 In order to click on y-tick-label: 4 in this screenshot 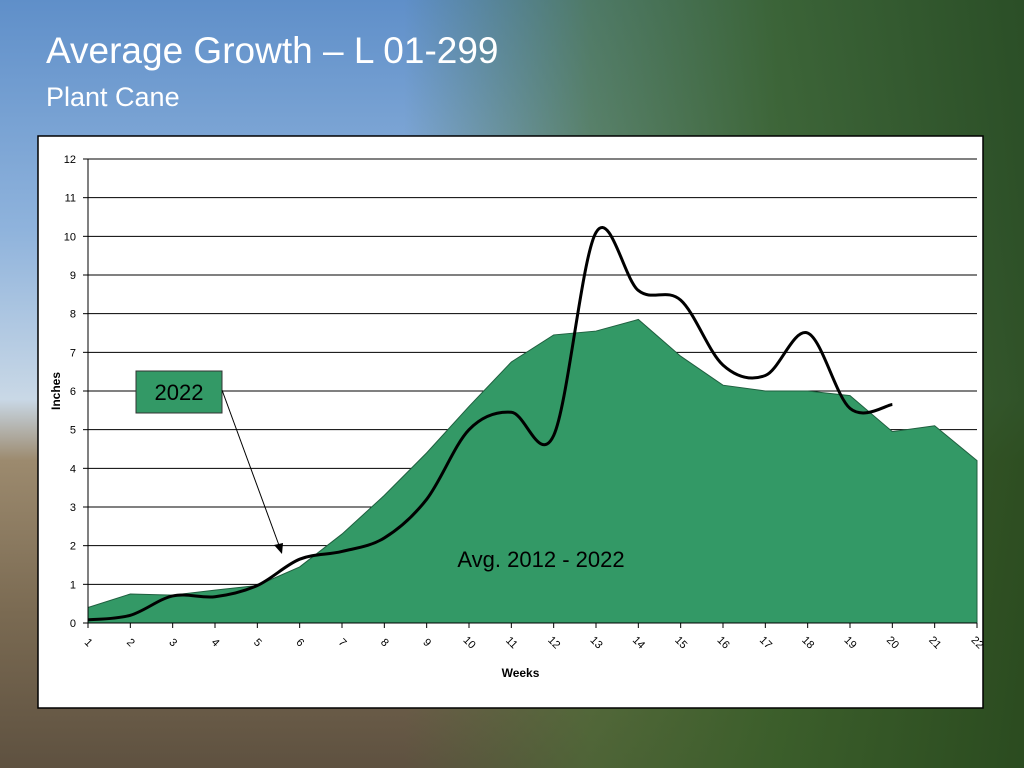, I will do `click(73, 469)`.